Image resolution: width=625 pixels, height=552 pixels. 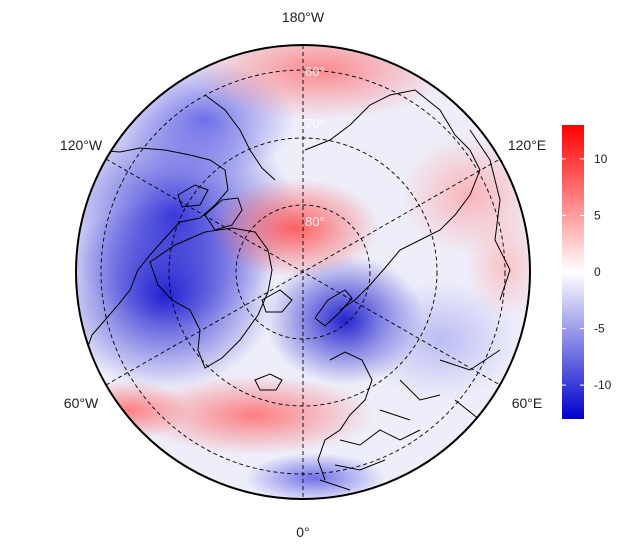 What do you see at coordinates (302, 532) in the screenshot?
I see `lon-label-bottom: 0°` at bounding box center [302, 532].